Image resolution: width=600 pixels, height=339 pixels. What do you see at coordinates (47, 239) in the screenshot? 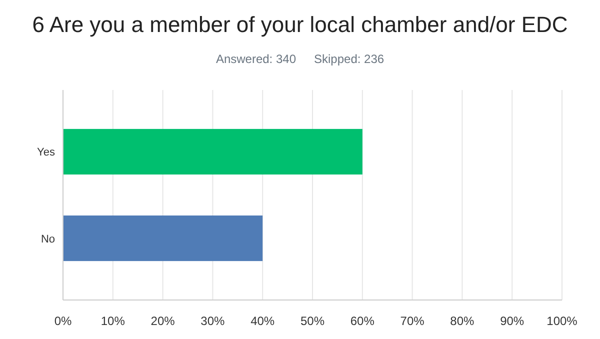
I see `y-tick-label: No` at bounding box center [47, 239].